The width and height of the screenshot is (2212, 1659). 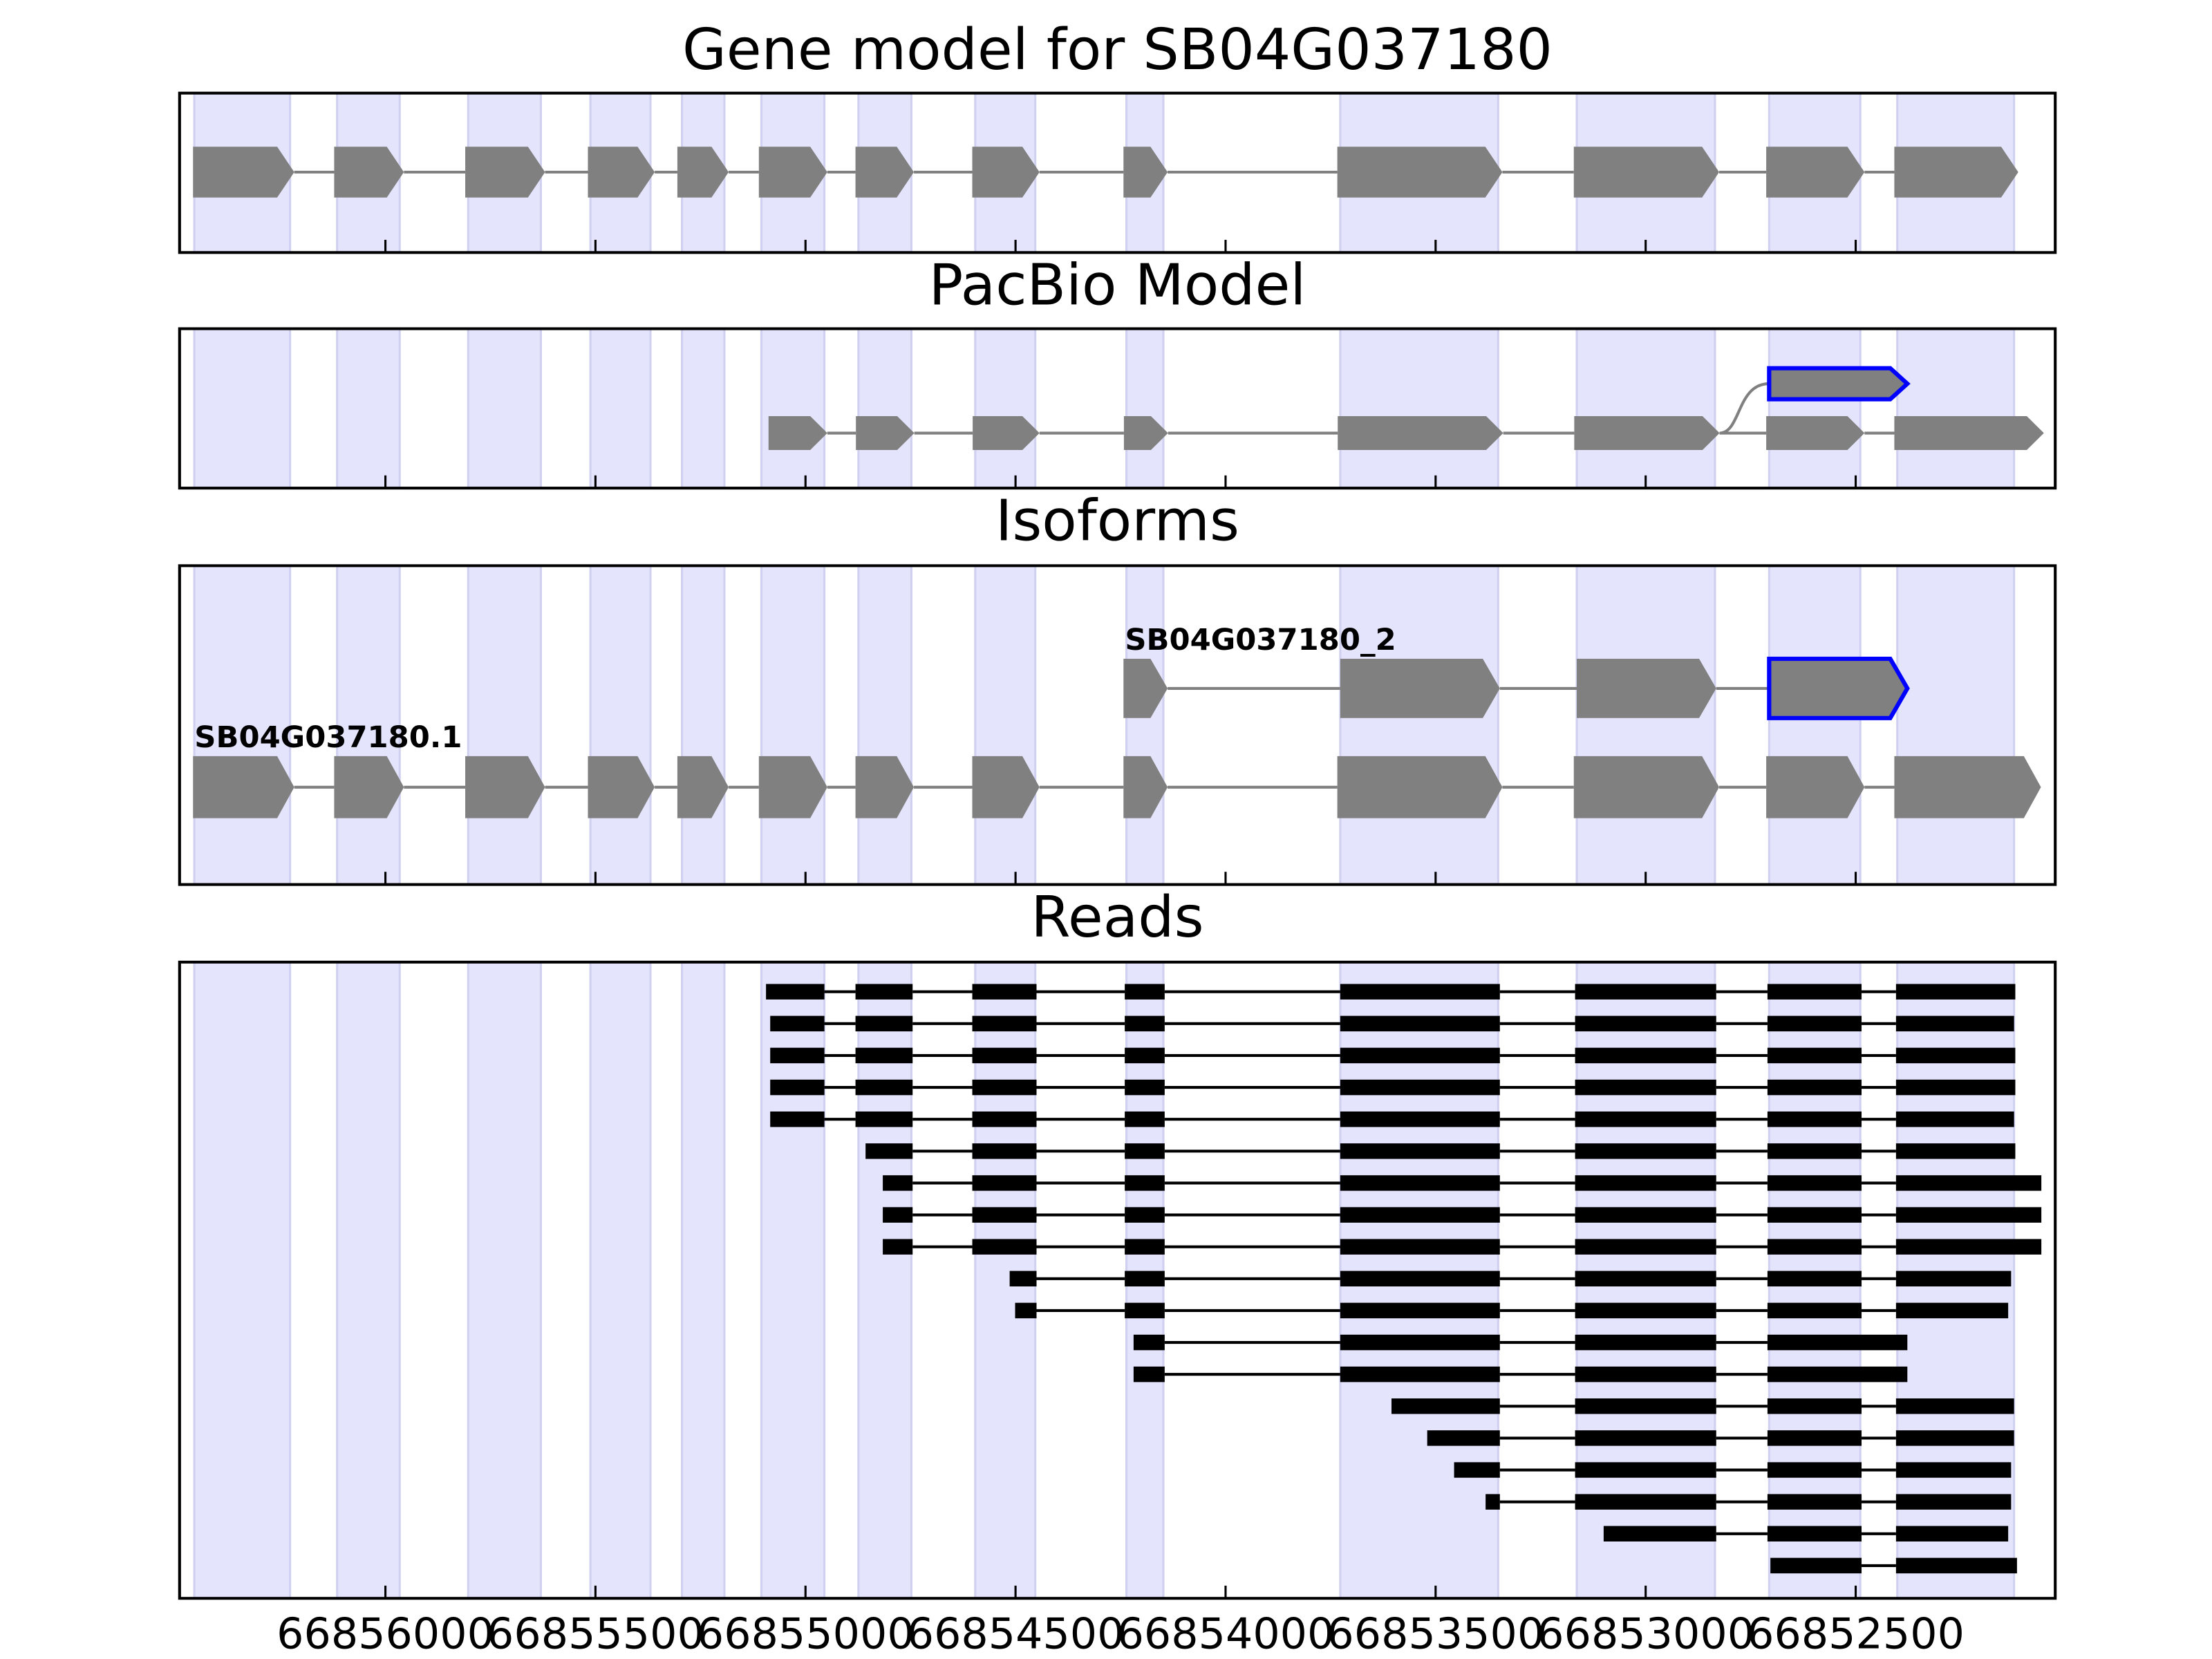 I want to click on x-tick-label: 66855500, so click(x=595, y=1634).